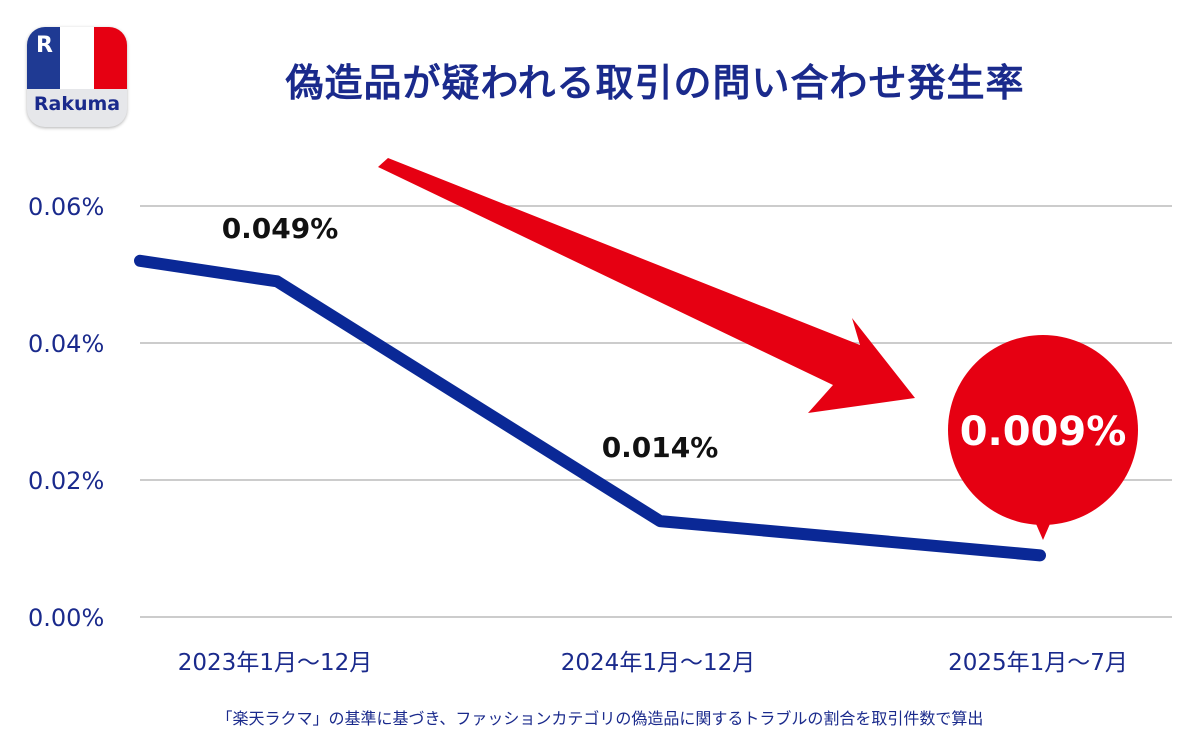  I want to click on chart-title: 偽造品が疑われる取引の問い合わせ発生率, so click(655, 83).